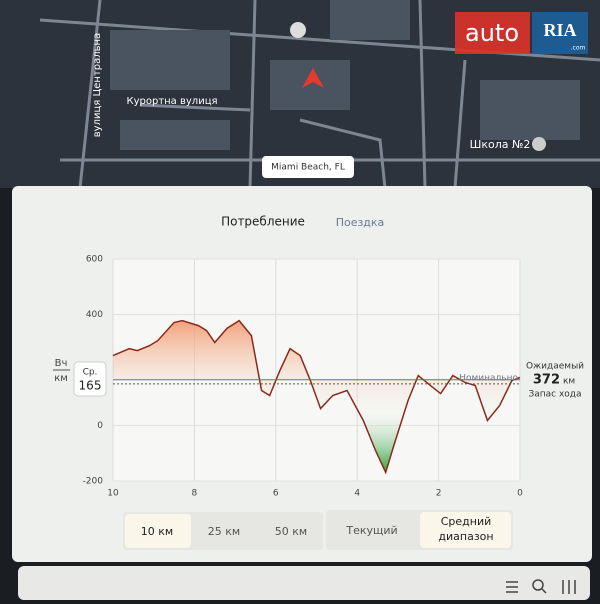  Describe the element at coordinates (93, 482) in the screenshot. I see `y-tick-label: -200` at that location.